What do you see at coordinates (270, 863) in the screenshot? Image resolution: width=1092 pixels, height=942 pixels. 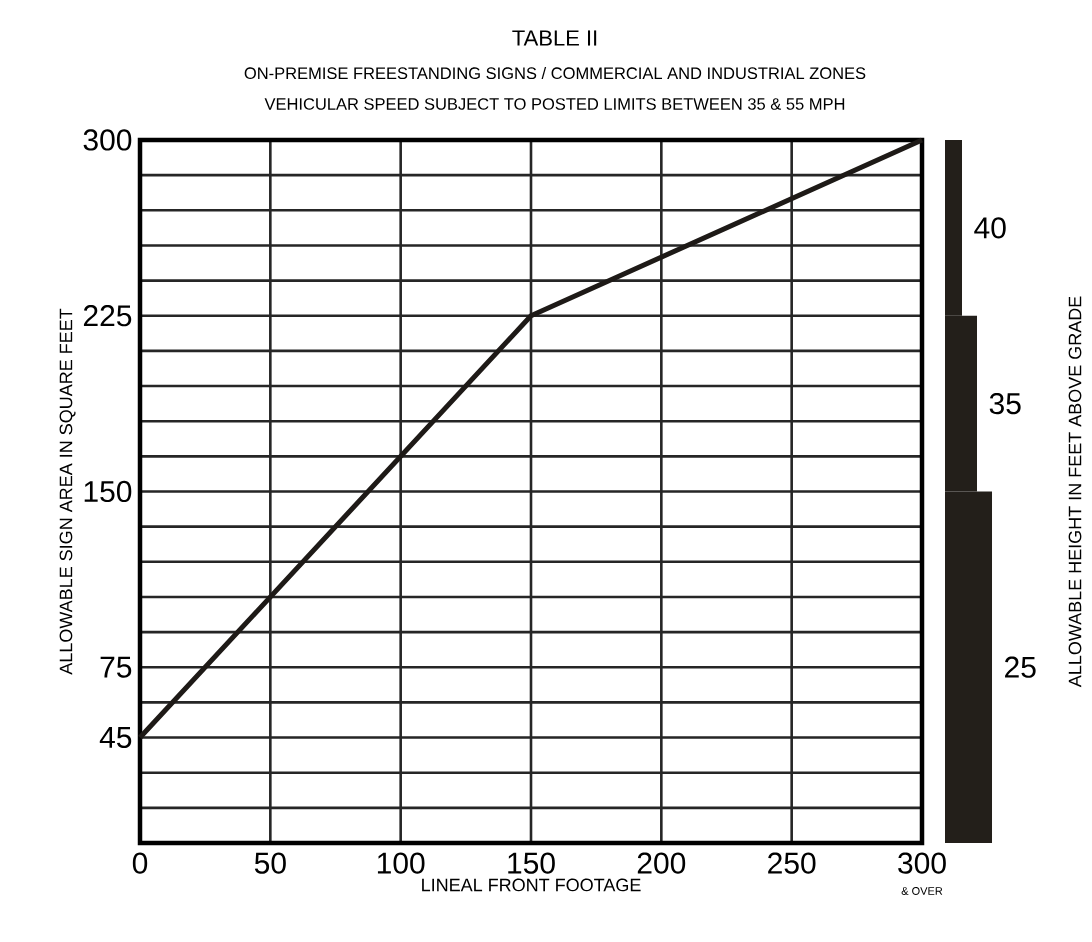 I see `x-tick-label: 50` at bounding box center [270, 863].